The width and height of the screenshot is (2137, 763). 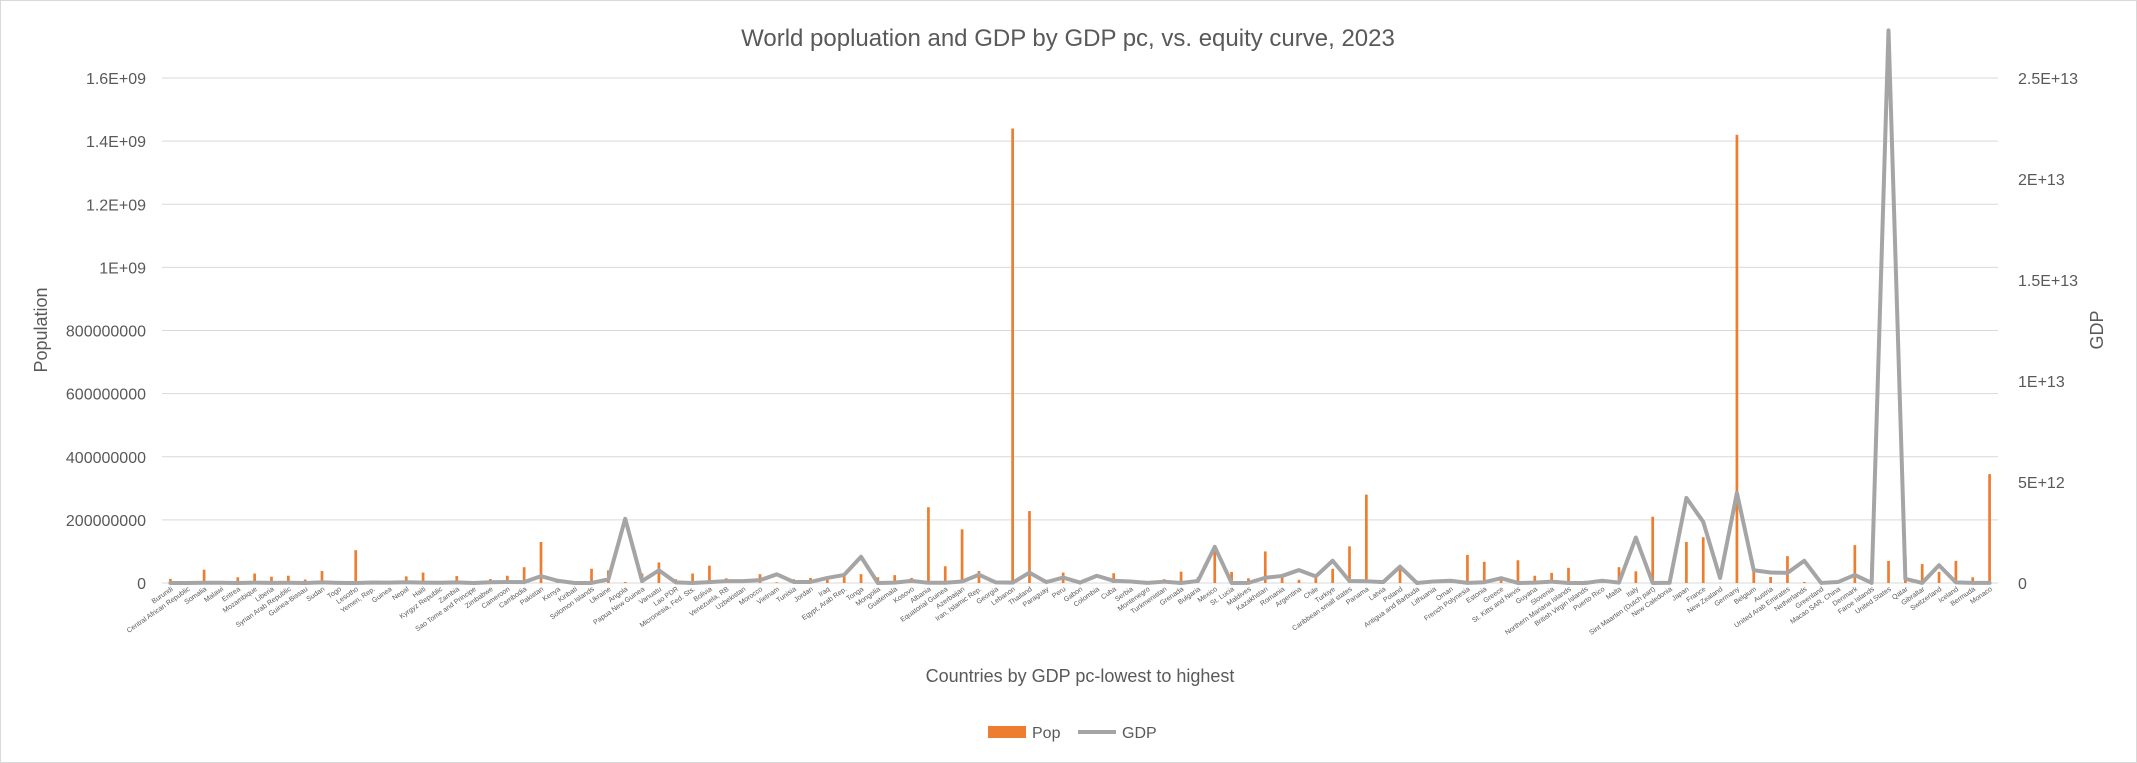 What do you see at coordinates (1614, 594) in the screenshot?
I see `category-label: Malta` at bounding box center [1614, 594].